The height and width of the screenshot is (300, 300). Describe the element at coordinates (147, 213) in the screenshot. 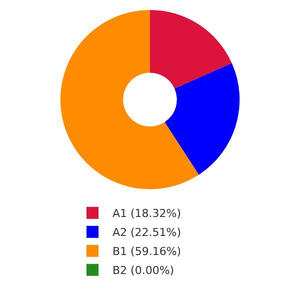

I see `legend-label: A1 (18.32%)` at that location.